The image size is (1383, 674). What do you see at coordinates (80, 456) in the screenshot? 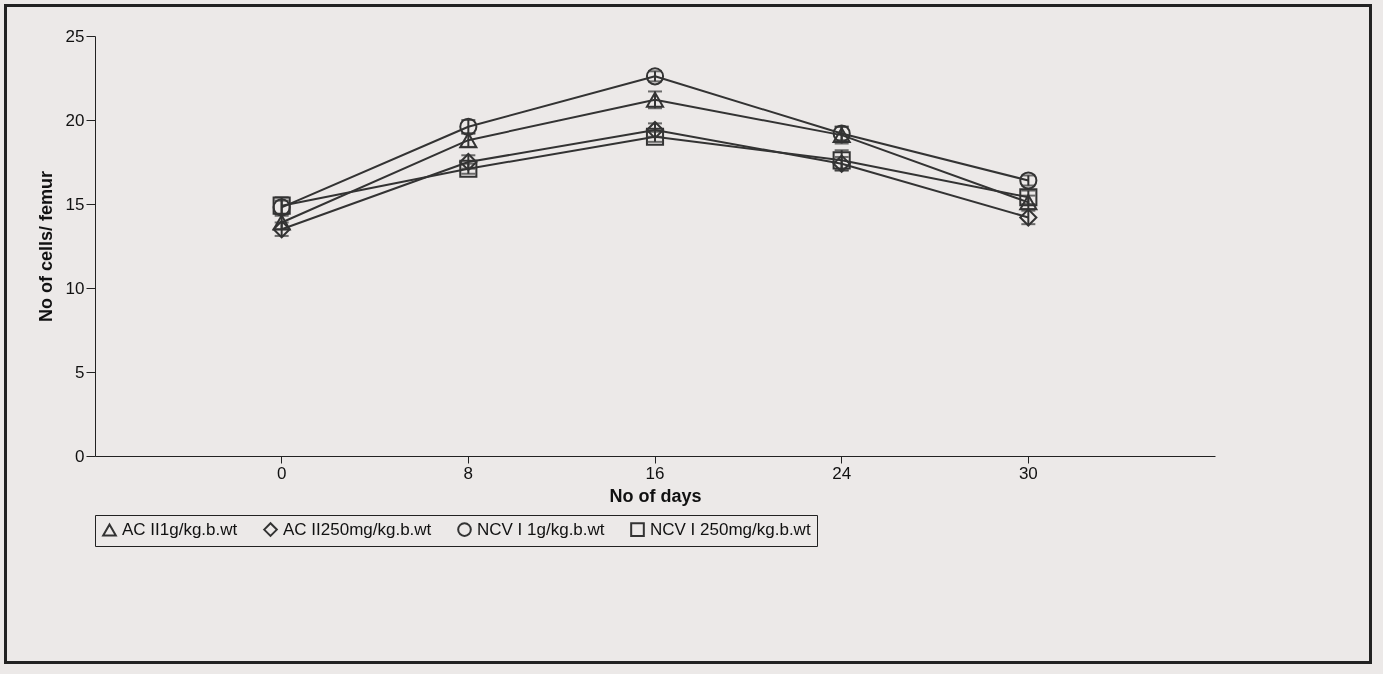
I see `y-tick-label: 0` at bounding box center [80, 456].